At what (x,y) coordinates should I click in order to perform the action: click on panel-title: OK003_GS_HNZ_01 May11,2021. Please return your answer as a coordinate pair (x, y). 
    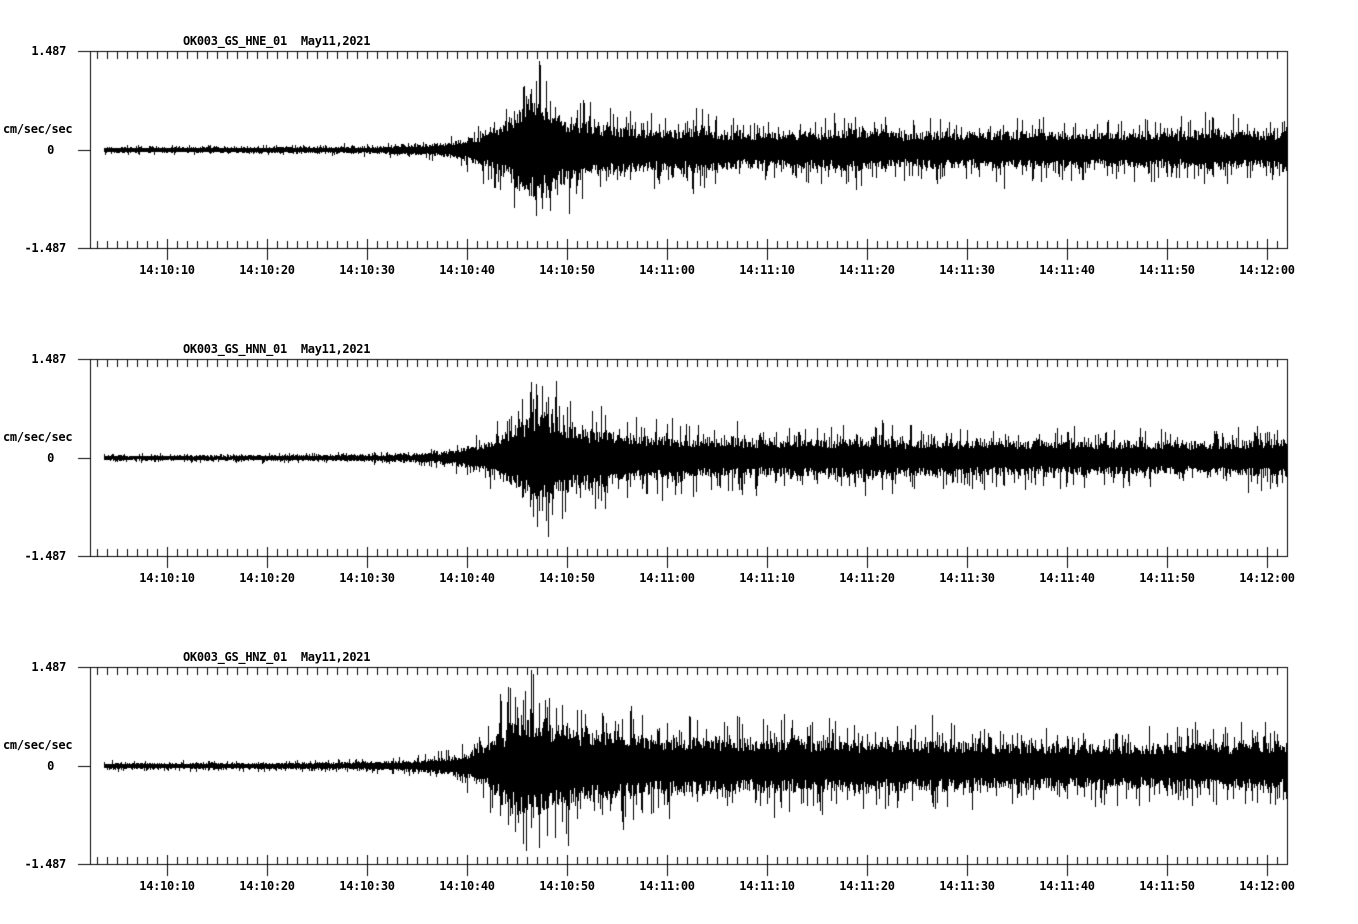
    Looking at the image, I should click on (276, 657).